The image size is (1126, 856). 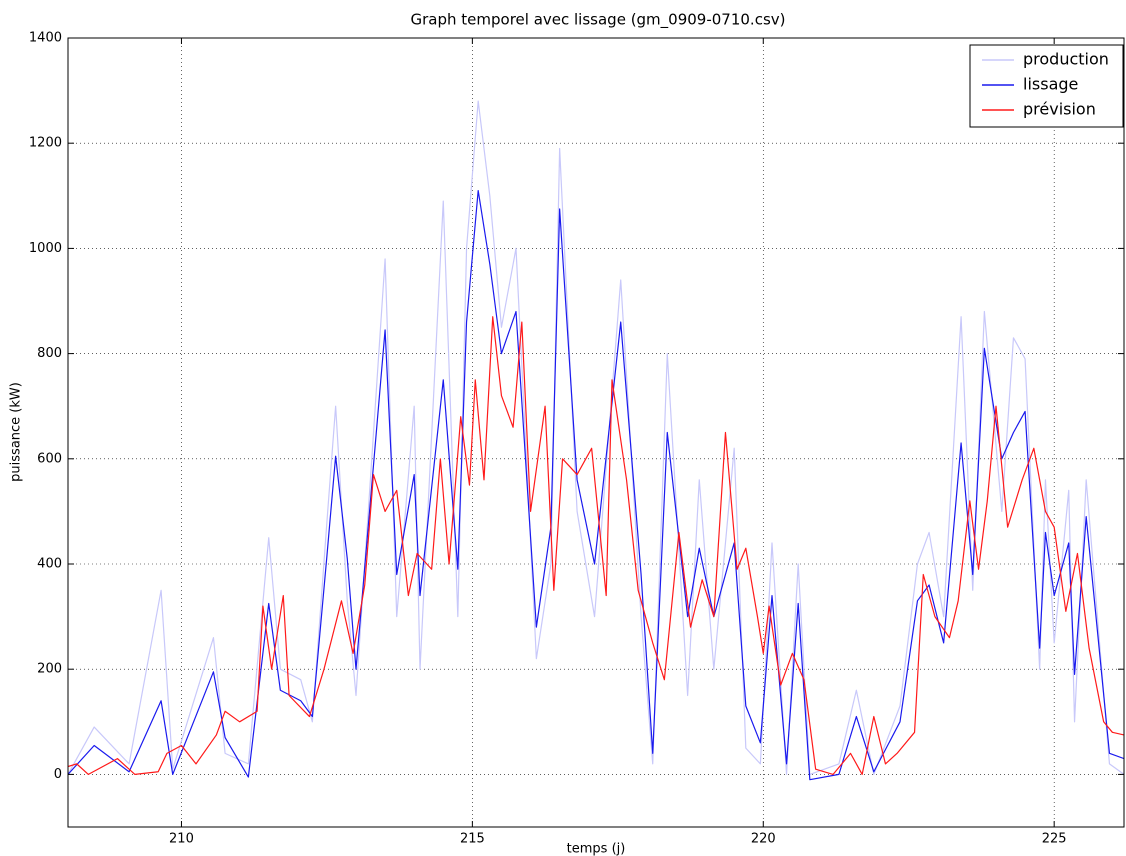 What do you see at coordinates (16, 432) in the screenshot?
I see `y-axis-label: puissance (kW)` at bounding box center [16, 432].